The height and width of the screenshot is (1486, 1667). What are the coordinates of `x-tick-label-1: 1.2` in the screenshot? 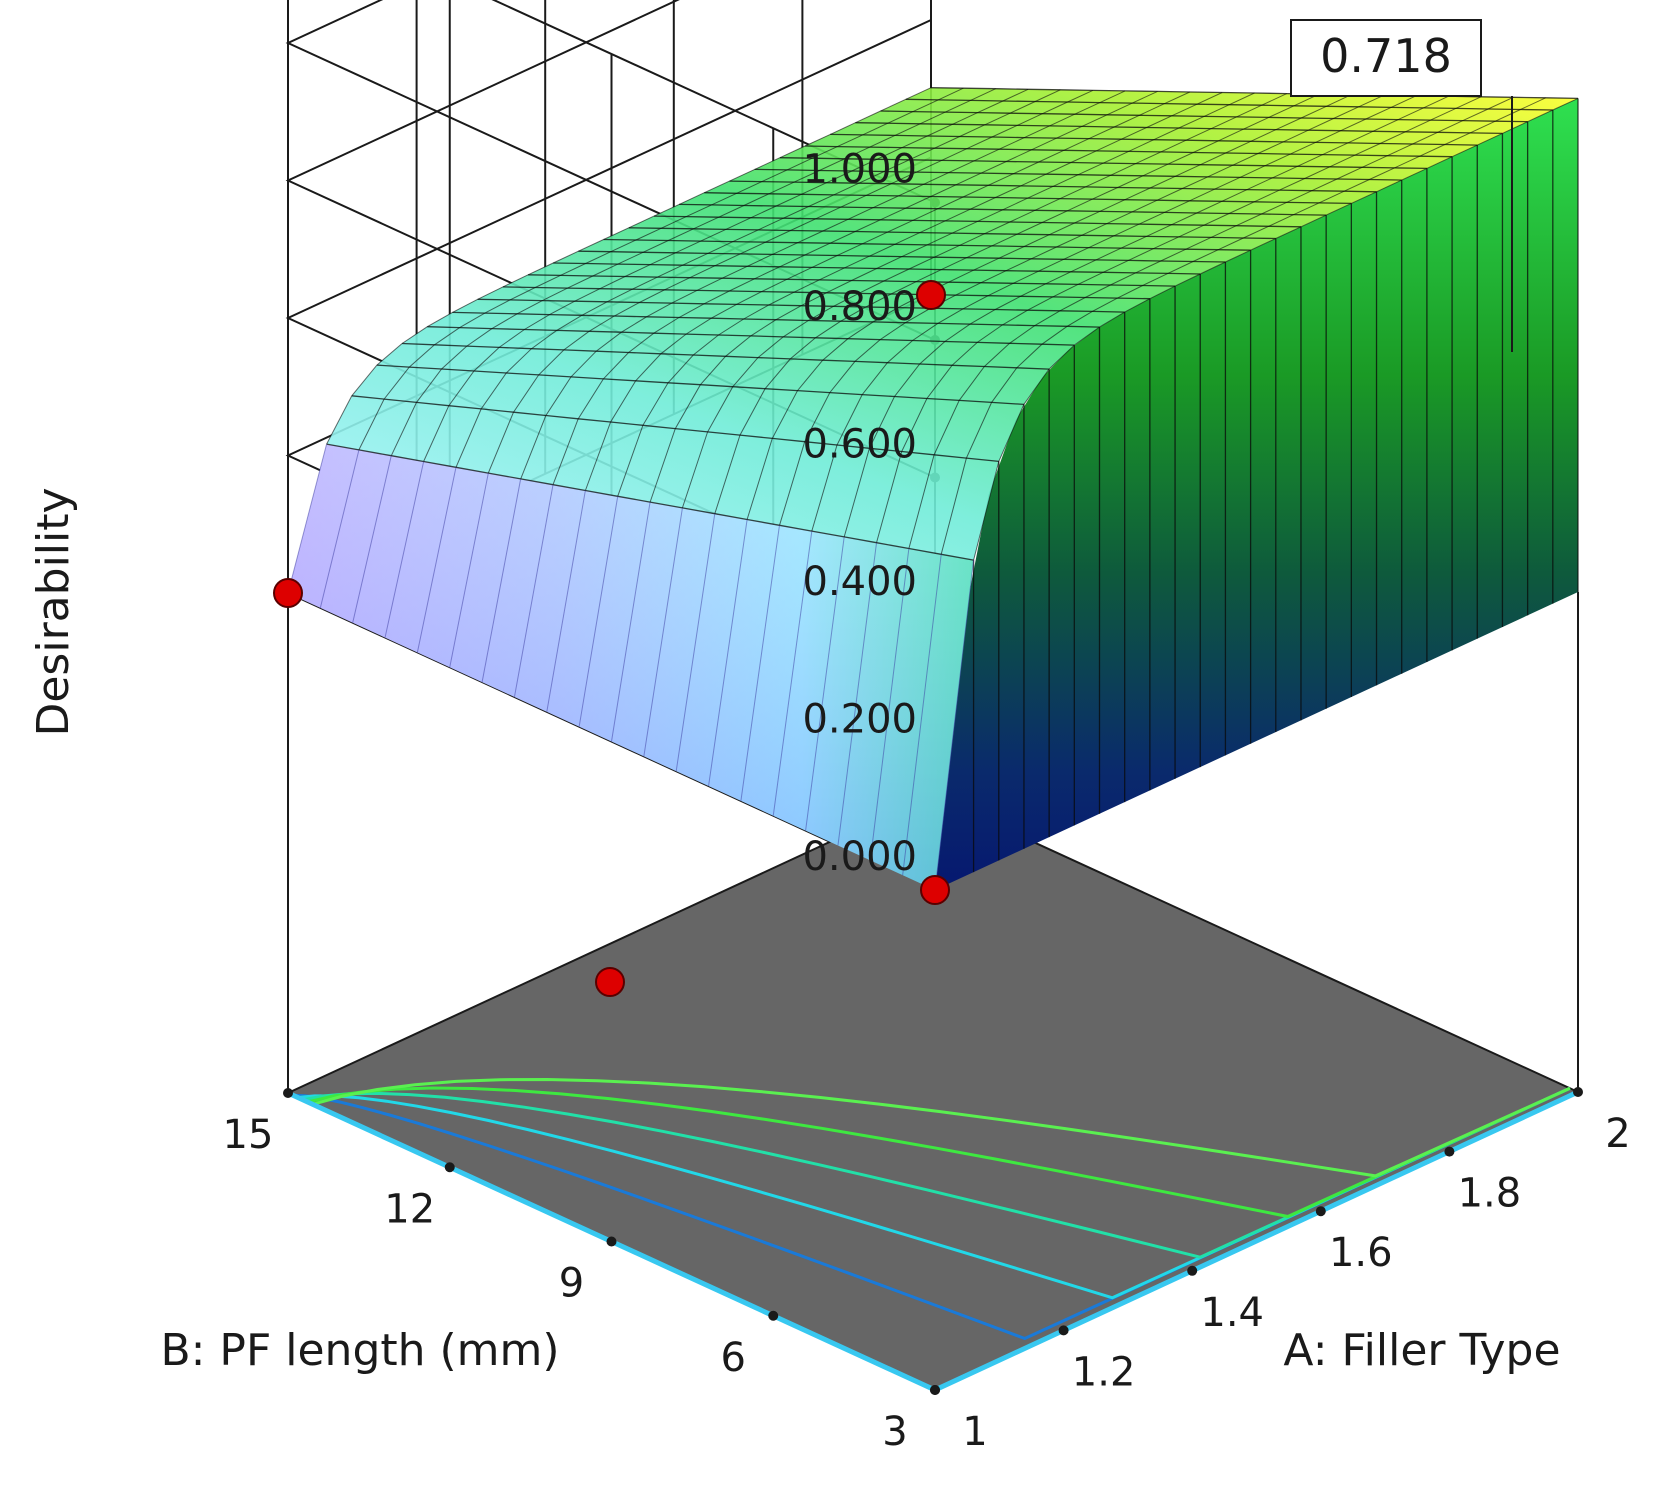 It's located at (1104, 1372).